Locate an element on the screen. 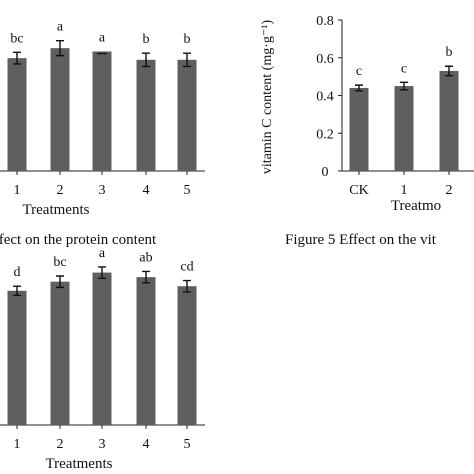  third-category-label: 5 is located at coordinates (187, 444).